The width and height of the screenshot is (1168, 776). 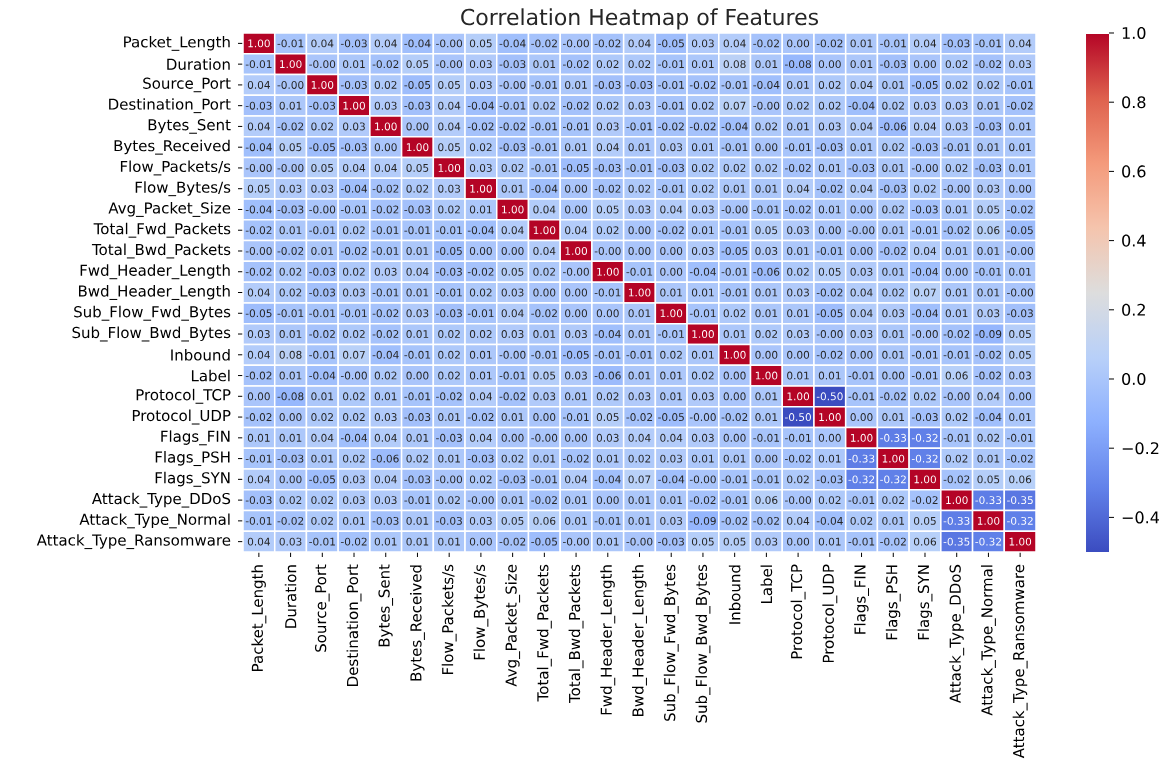 I want to click on y-tick-label: Flow_Bytes/s, so click(x=183, y=189).